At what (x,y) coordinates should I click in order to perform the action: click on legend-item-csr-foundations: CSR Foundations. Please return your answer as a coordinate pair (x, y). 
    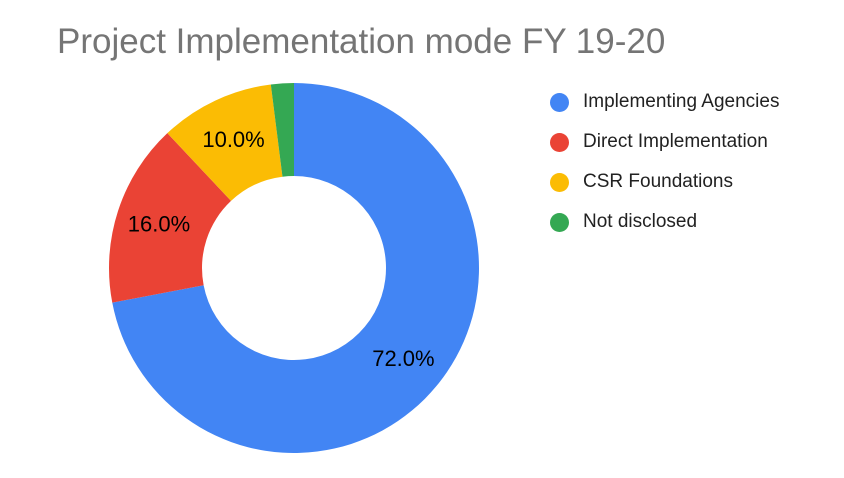
    Looking at the image, I should click on (664, 182).